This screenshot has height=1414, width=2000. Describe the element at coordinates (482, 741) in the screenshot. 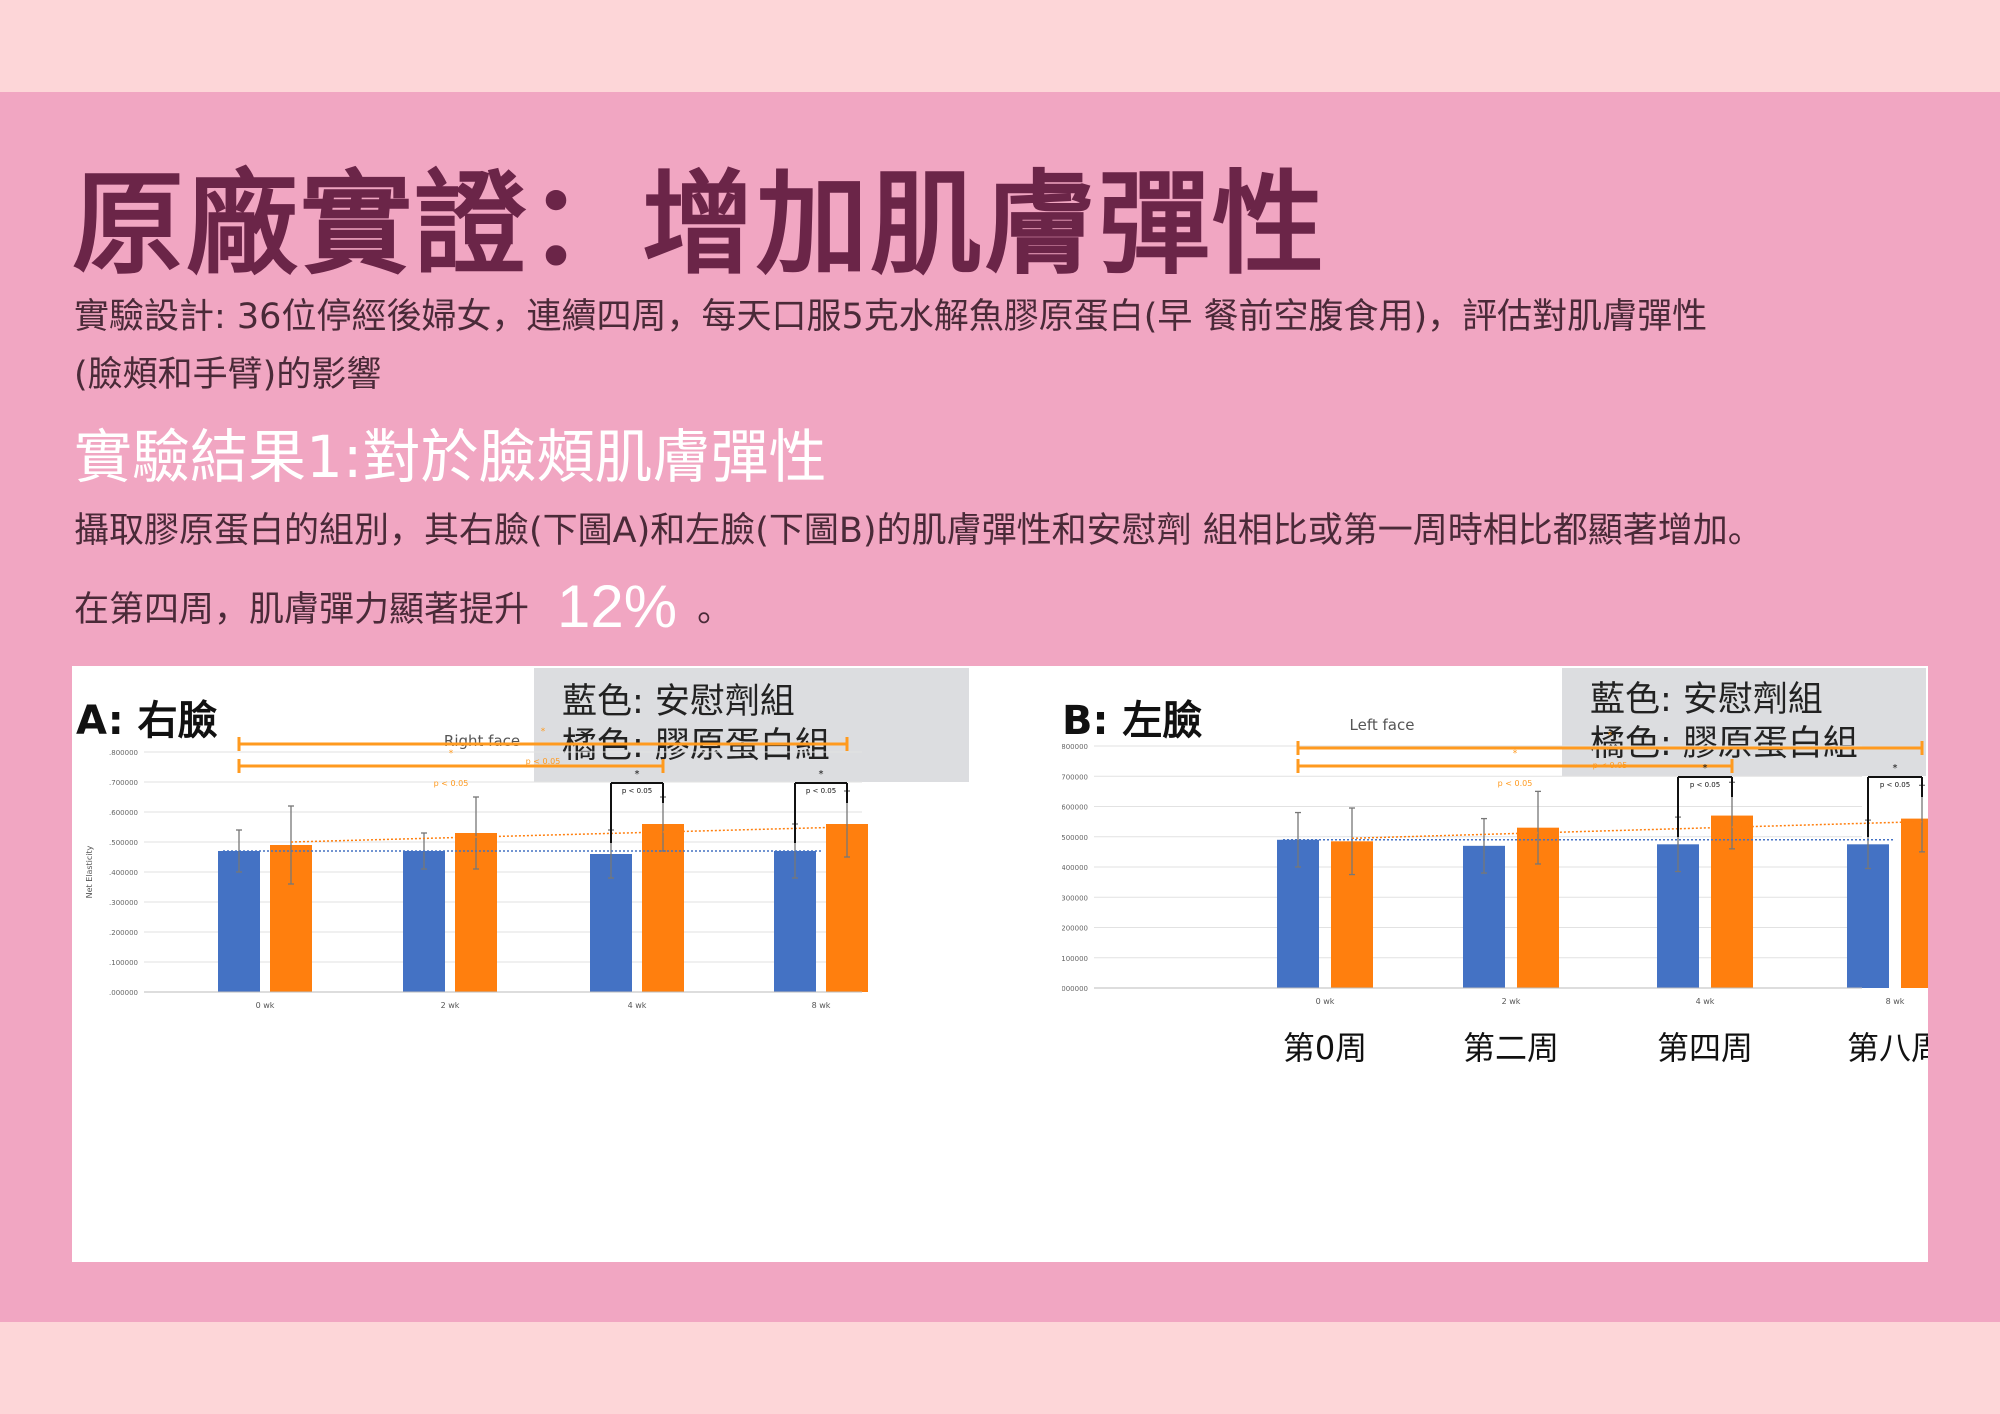

I see `chart-title: Right face` at that location.